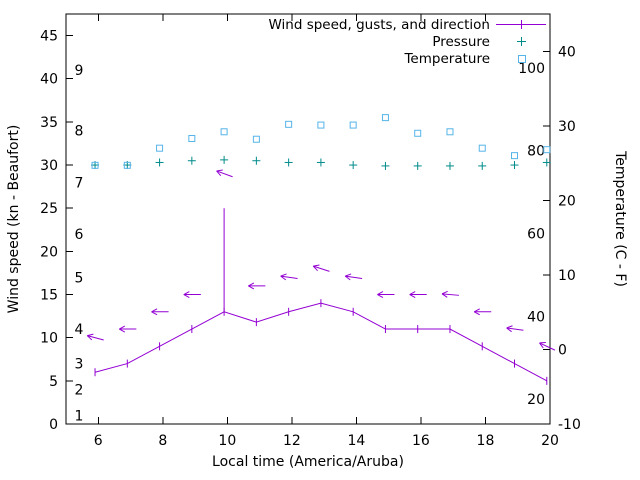  What do you see at coordinates (562, 238) in the screenshot?
I see `y-right-axis-ticks: -10 0 10 20 30 40` at bounding box center [562, 238].